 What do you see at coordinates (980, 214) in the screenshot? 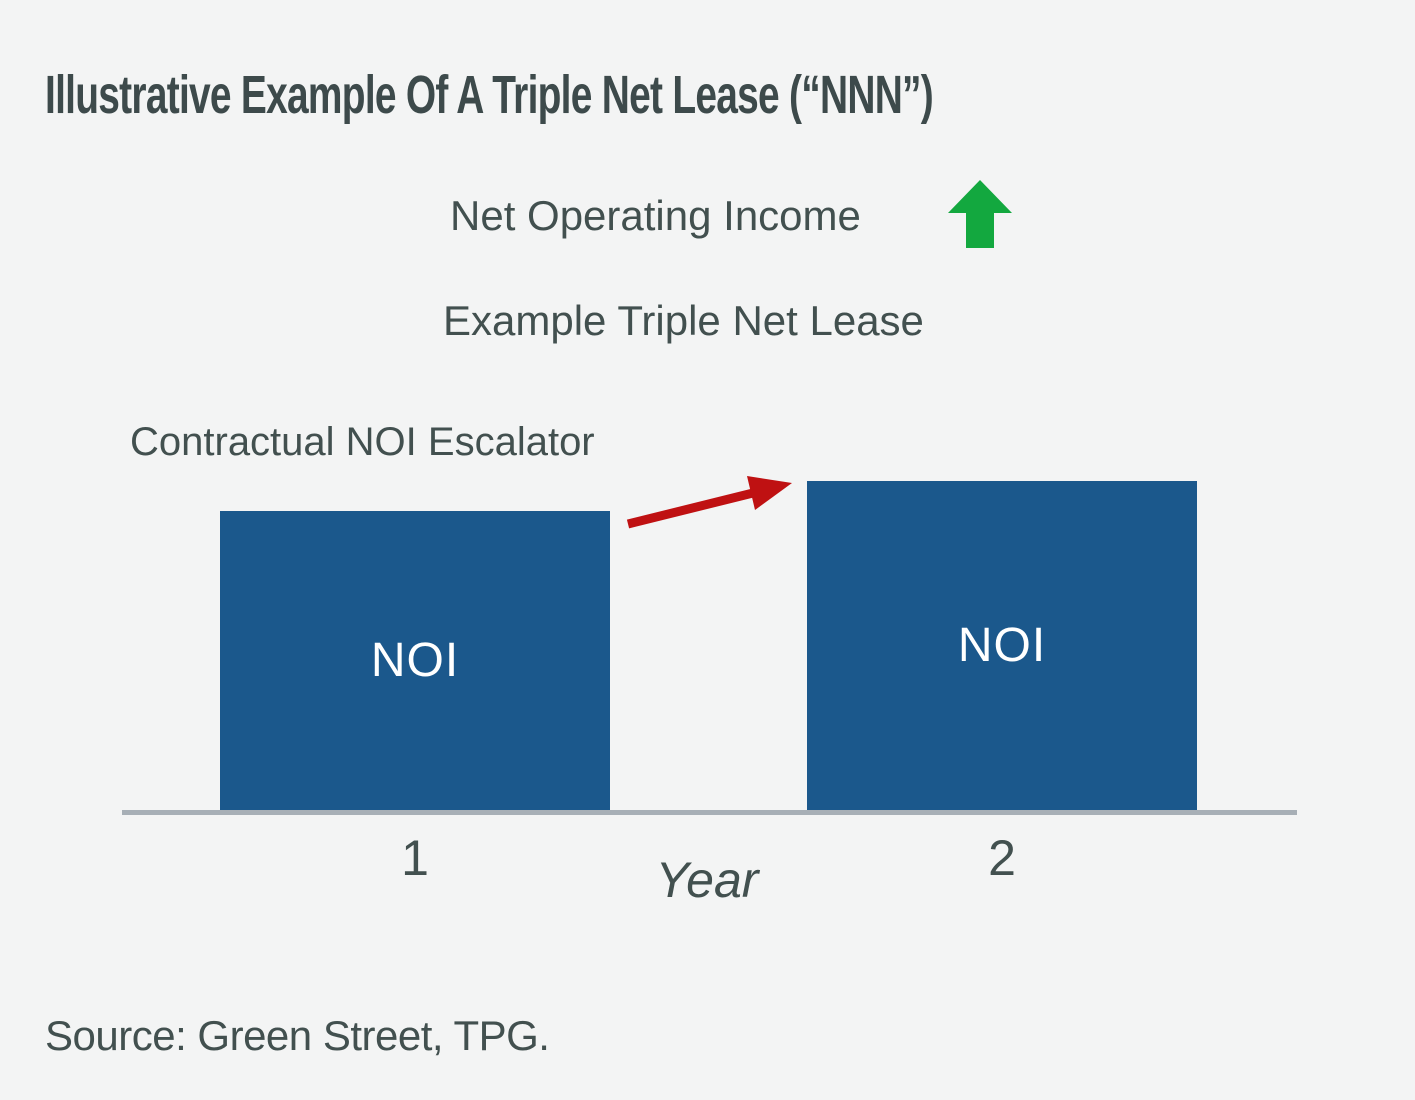
I see `green-up-arrow-icon` at bounding box center [980, 214].